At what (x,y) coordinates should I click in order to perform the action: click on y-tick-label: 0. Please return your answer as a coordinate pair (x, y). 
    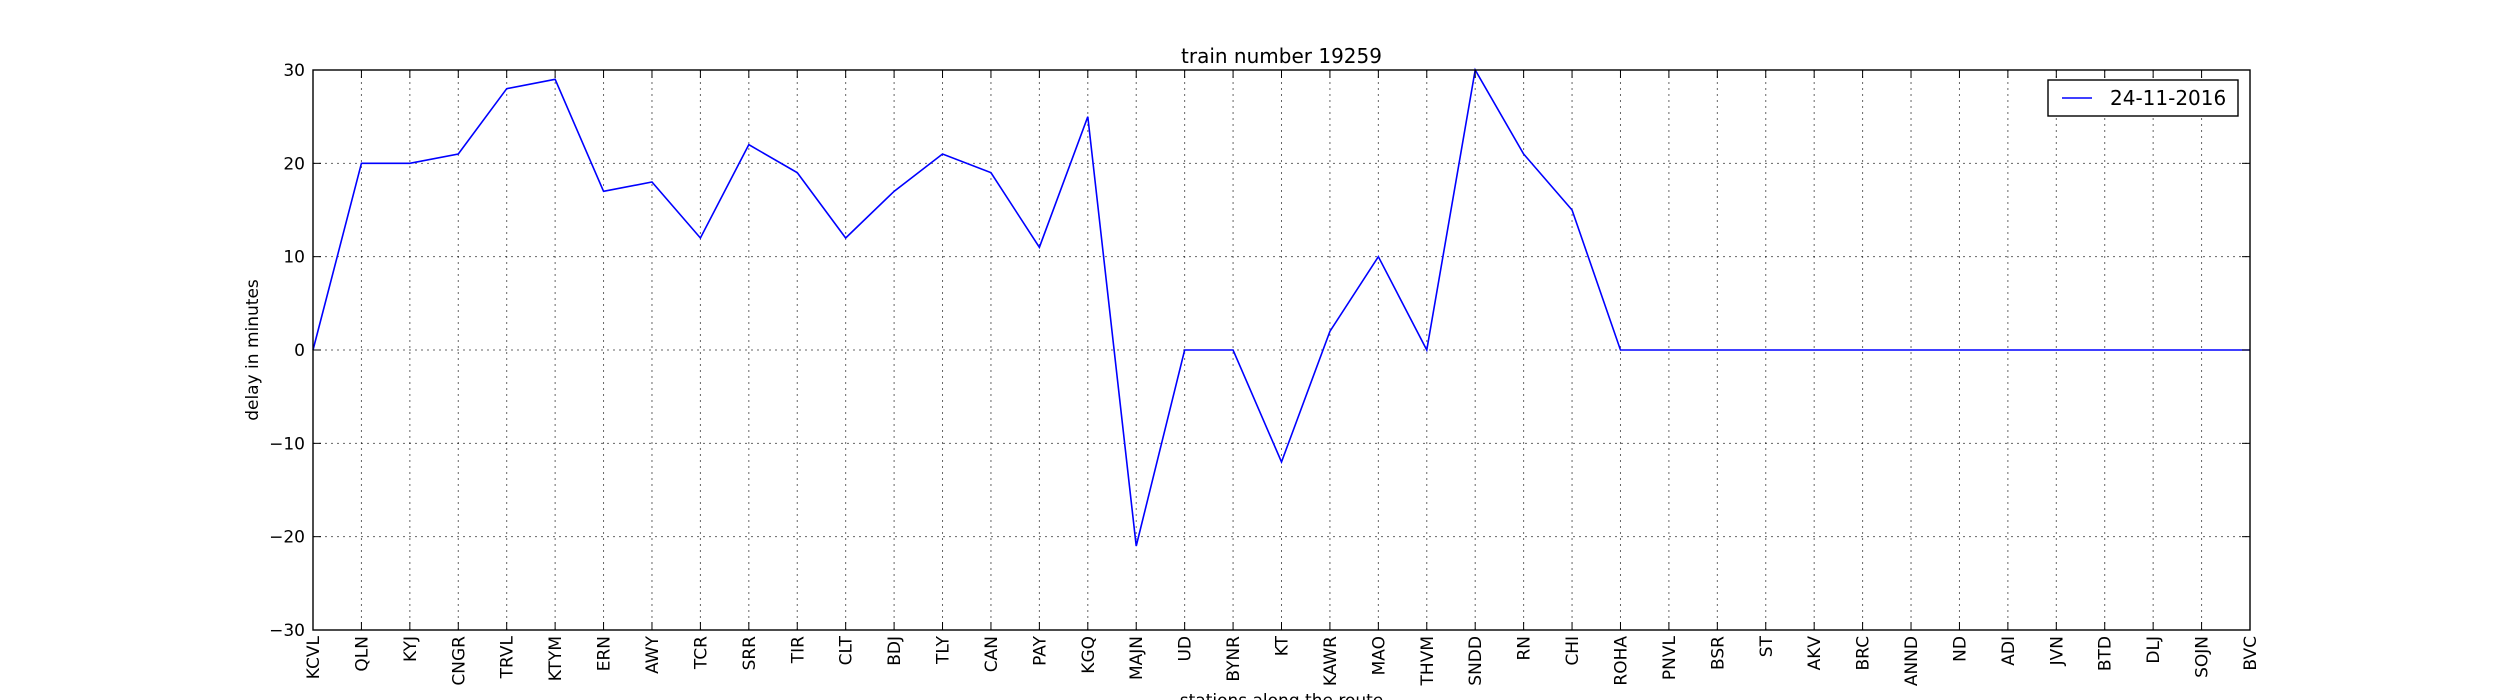
    Looking at the image, I should click on (299, 351).